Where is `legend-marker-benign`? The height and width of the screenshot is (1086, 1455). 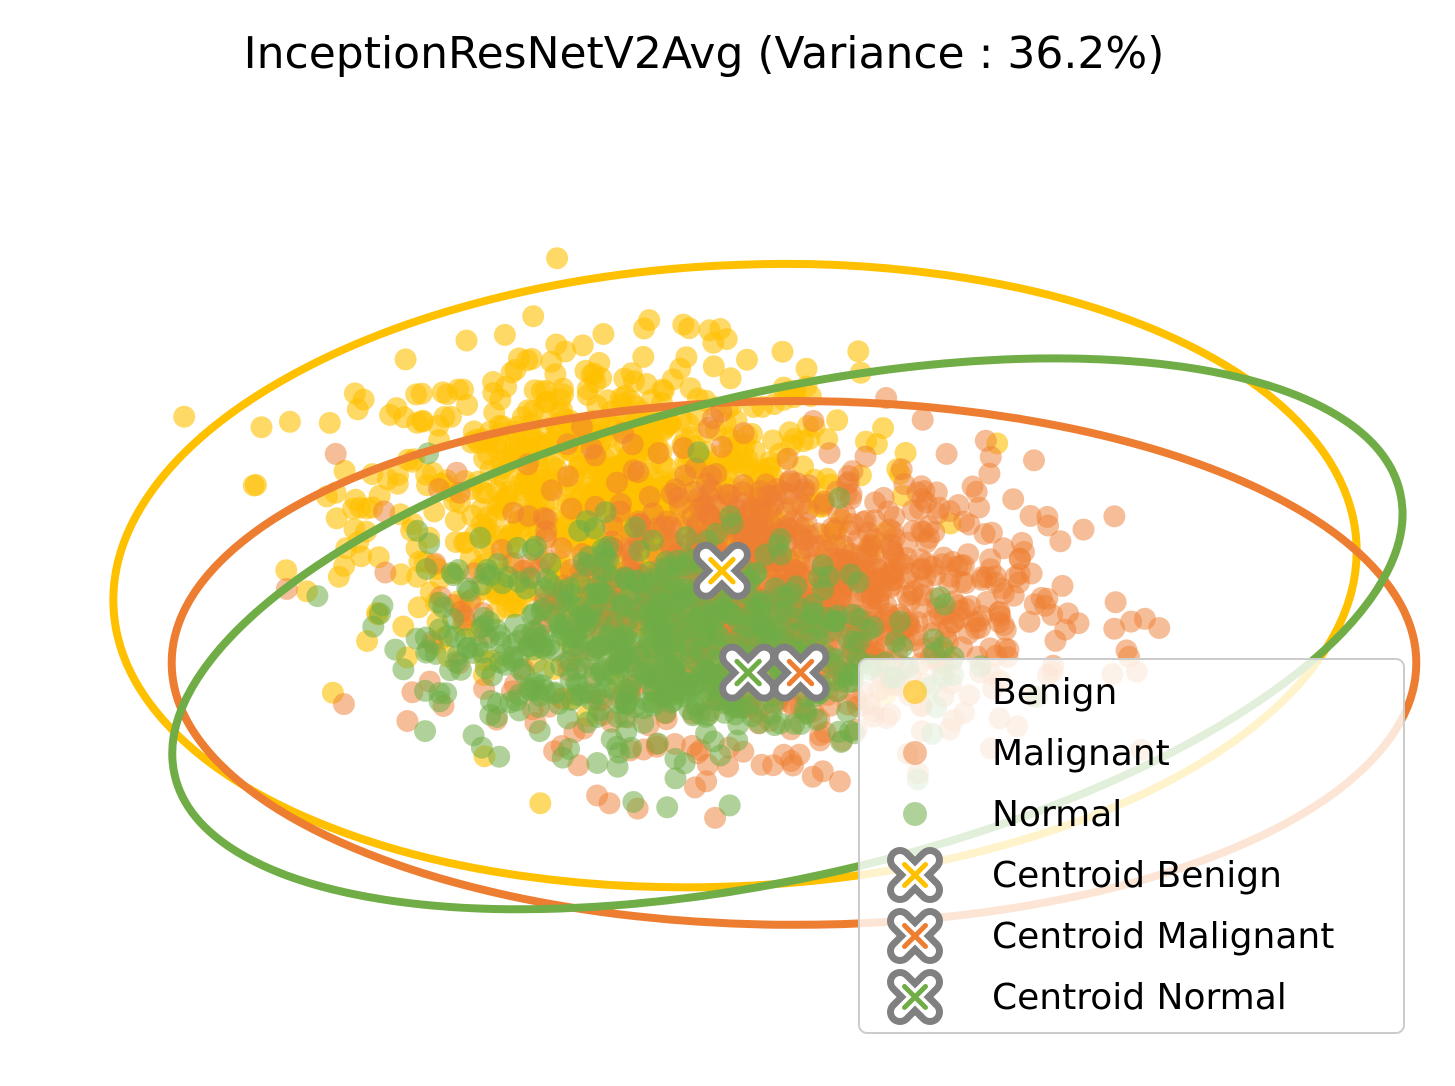
legend-marker-benign is located at coordinates (915, 692).